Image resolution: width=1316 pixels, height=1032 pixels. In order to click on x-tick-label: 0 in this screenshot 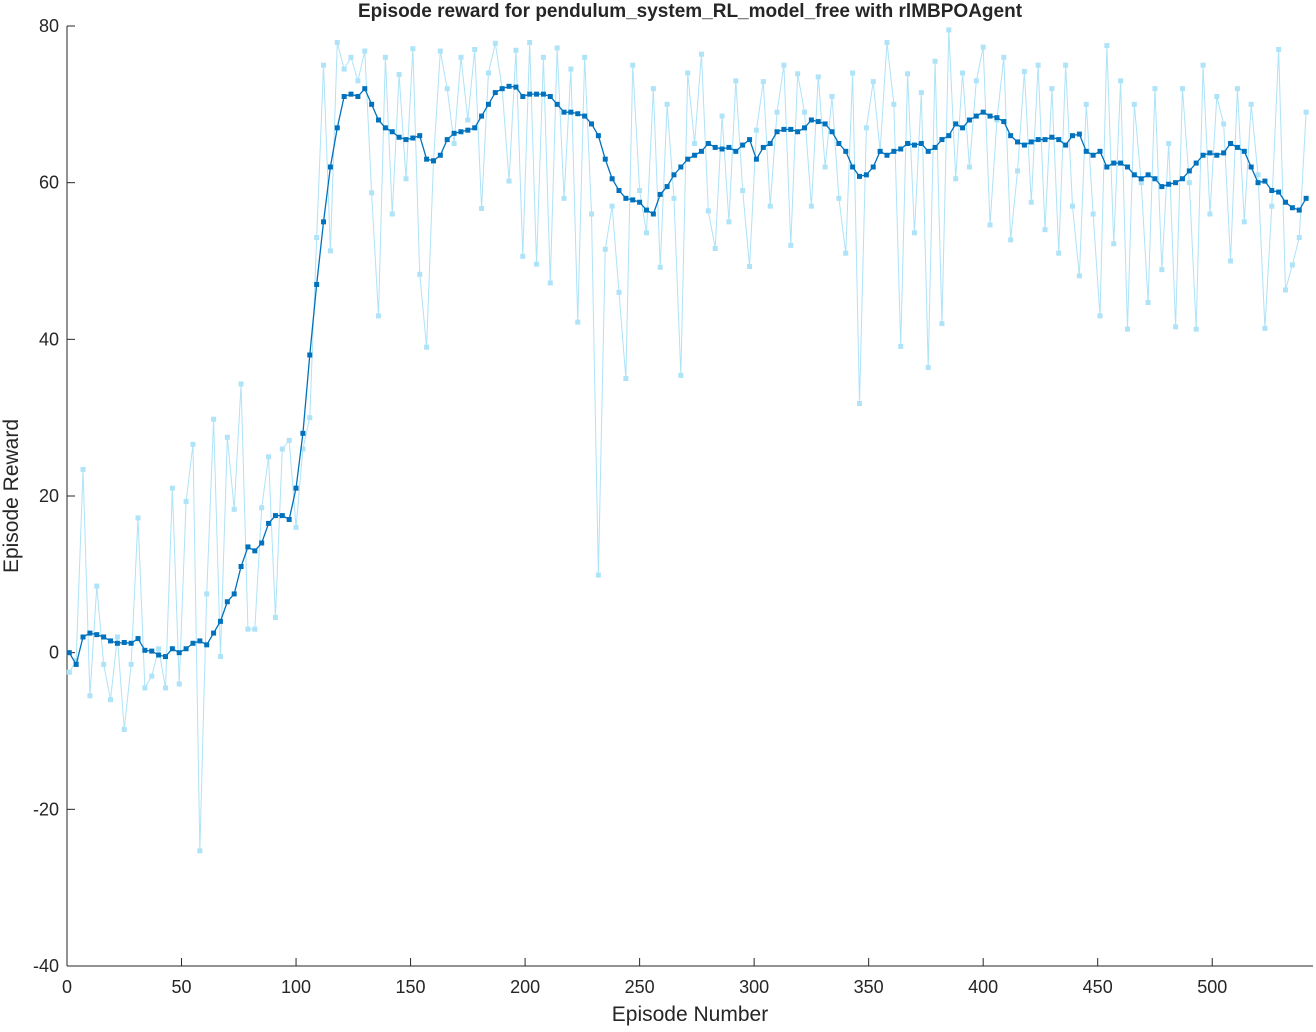, I will do `click(67, 987)`.